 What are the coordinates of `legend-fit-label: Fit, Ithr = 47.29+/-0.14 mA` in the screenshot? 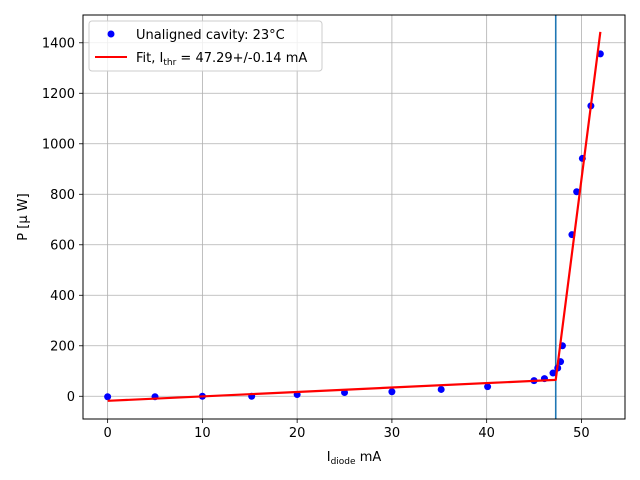 It's located at (221, 59).